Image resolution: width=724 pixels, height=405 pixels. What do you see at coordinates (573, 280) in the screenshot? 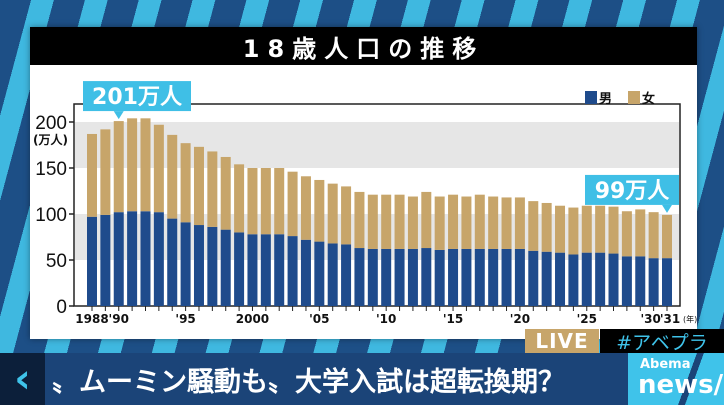
I see `bar-male-2024` at bounding box center [573, 280].